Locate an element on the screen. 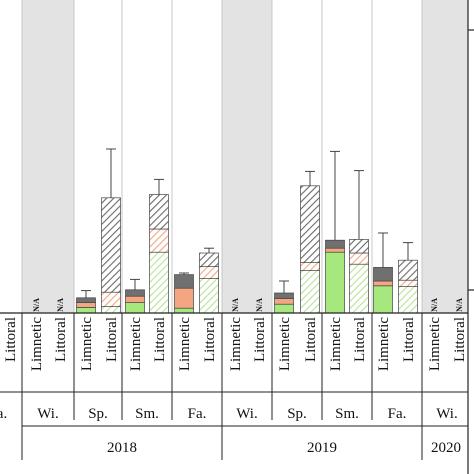  season-label: a. is located at coordinates (3, 414).